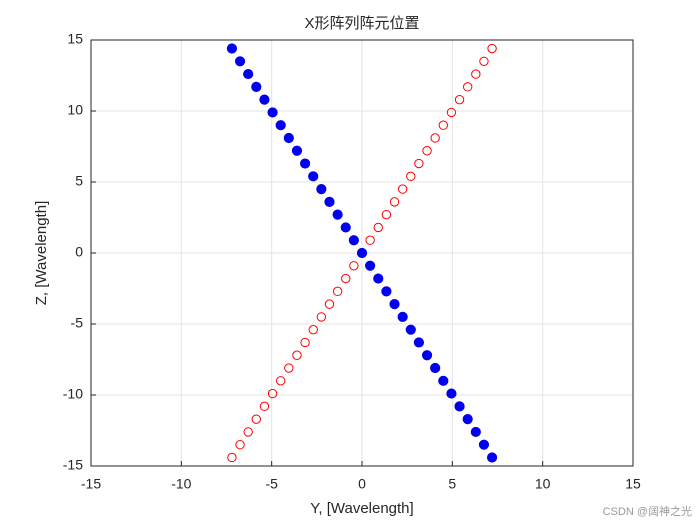 This screenshot has width=700, height=525. I want to click on x-tick-label: 0, so click(362, 484).